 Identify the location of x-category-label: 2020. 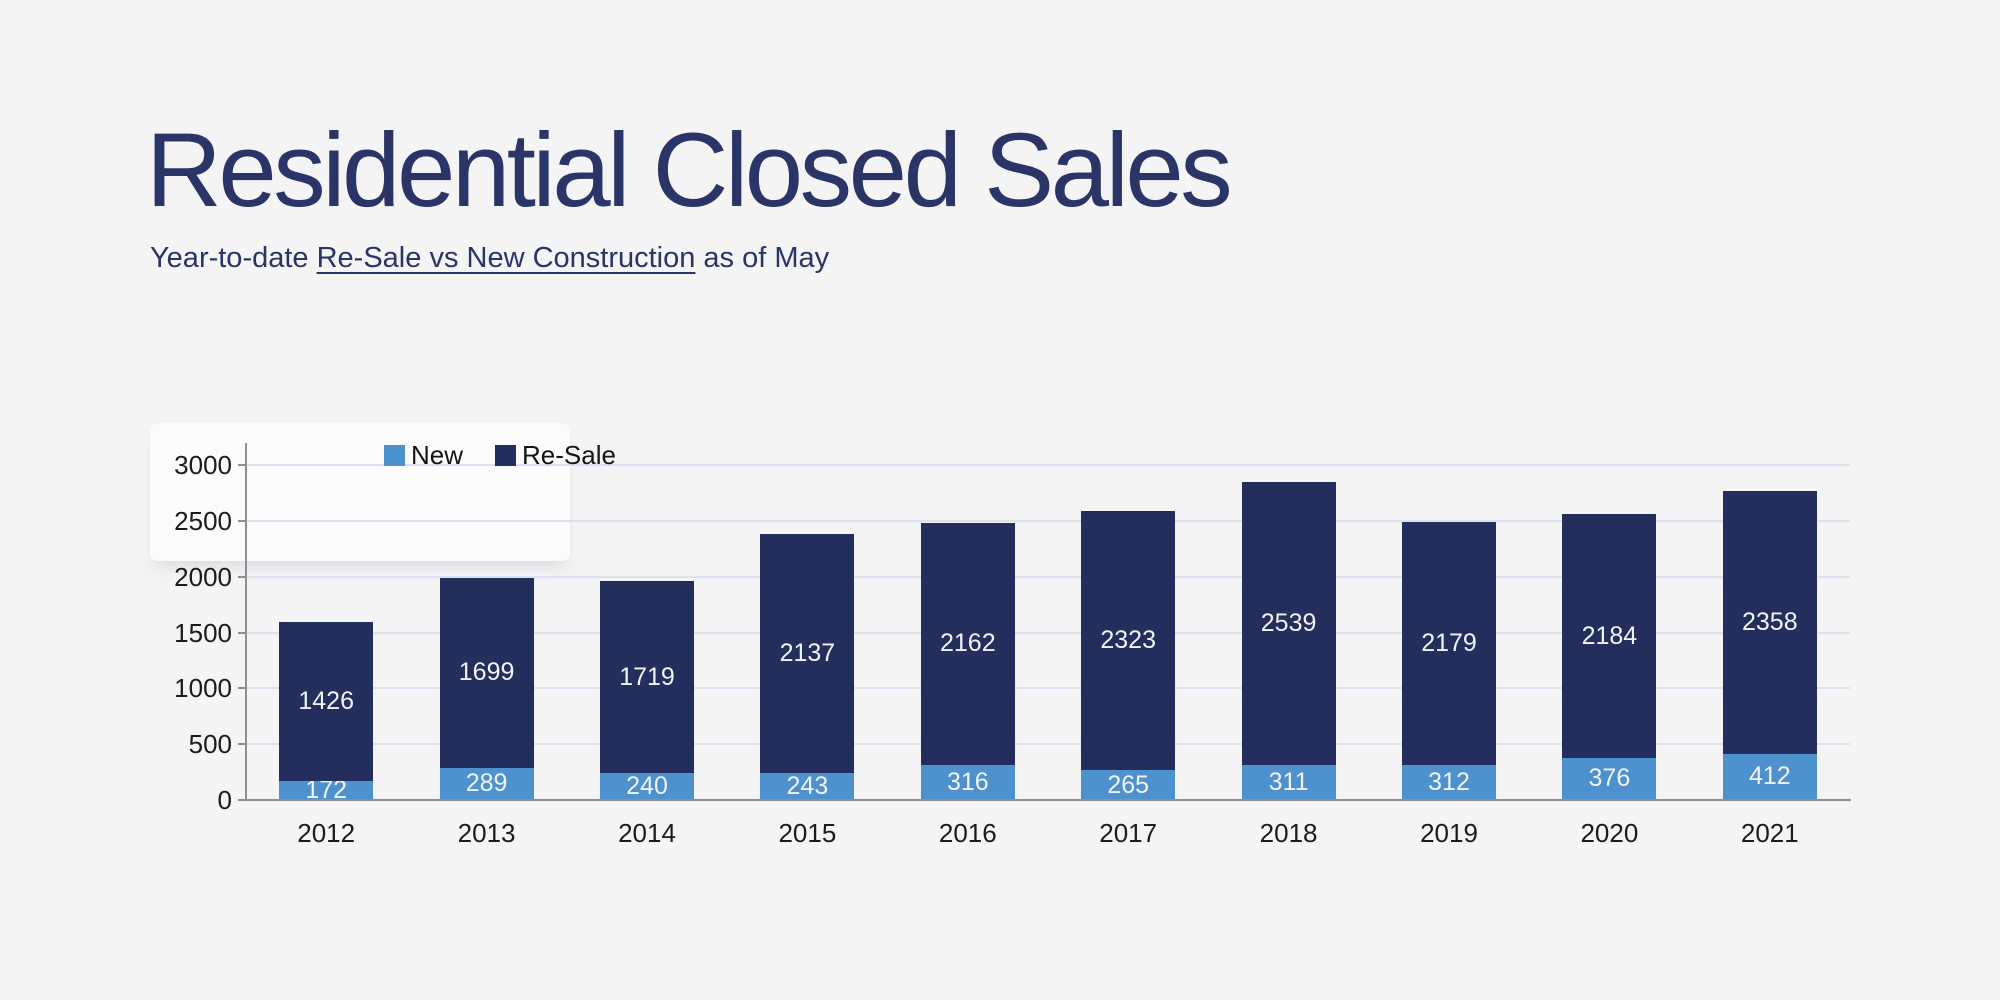
(1609, 833).